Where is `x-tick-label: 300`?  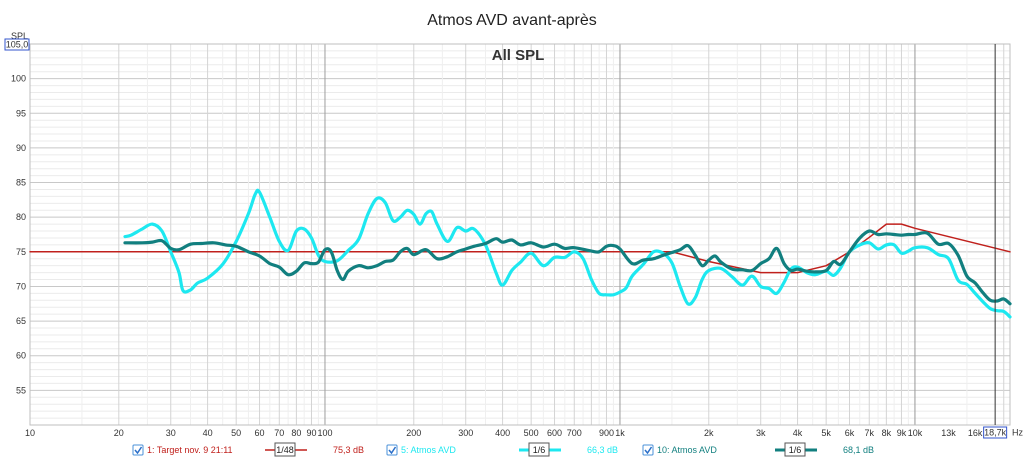 x-tick-label: 300 is located at coordinates (465, 433).